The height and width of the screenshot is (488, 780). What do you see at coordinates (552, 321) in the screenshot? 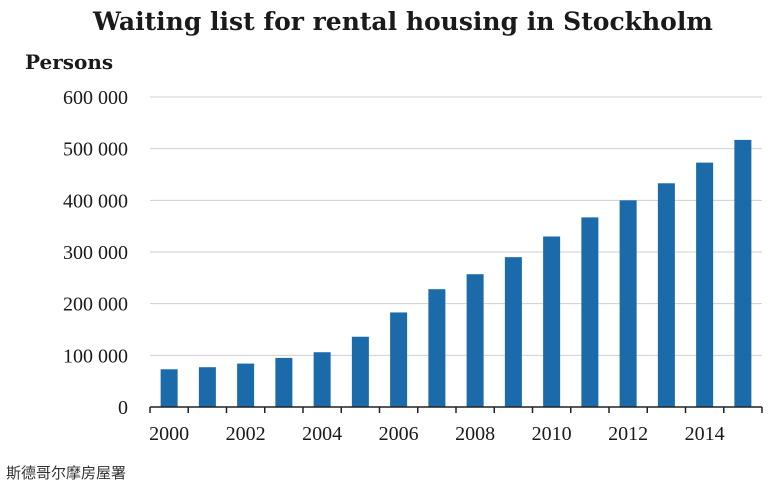
I see `bar-2010` at bounding box center [552, 321].